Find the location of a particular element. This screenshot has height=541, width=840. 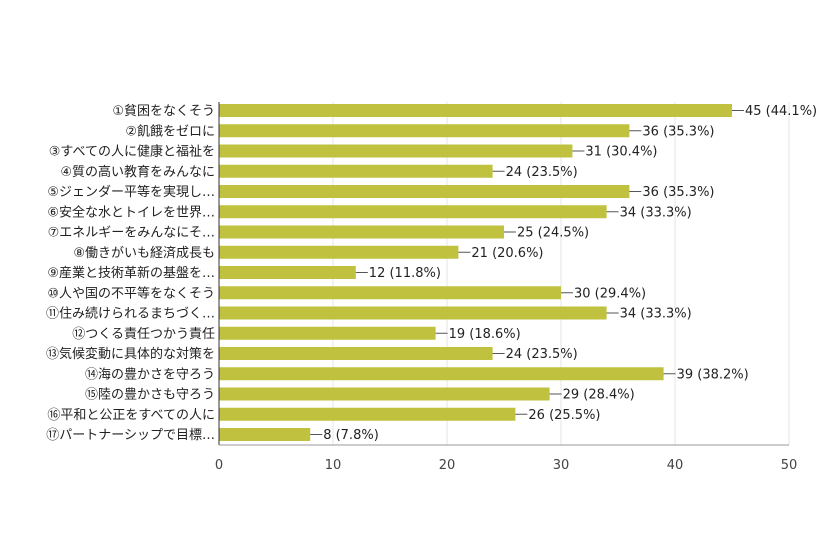

data-label: 30 (29.4%) is located at coordinates (610, 293).